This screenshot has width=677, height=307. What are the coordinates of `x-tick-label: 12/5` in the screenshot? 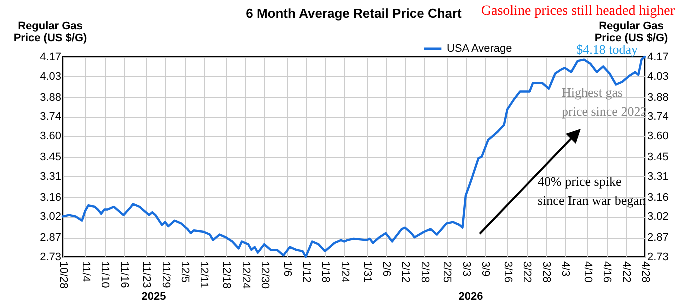 It's located at (185, 272).